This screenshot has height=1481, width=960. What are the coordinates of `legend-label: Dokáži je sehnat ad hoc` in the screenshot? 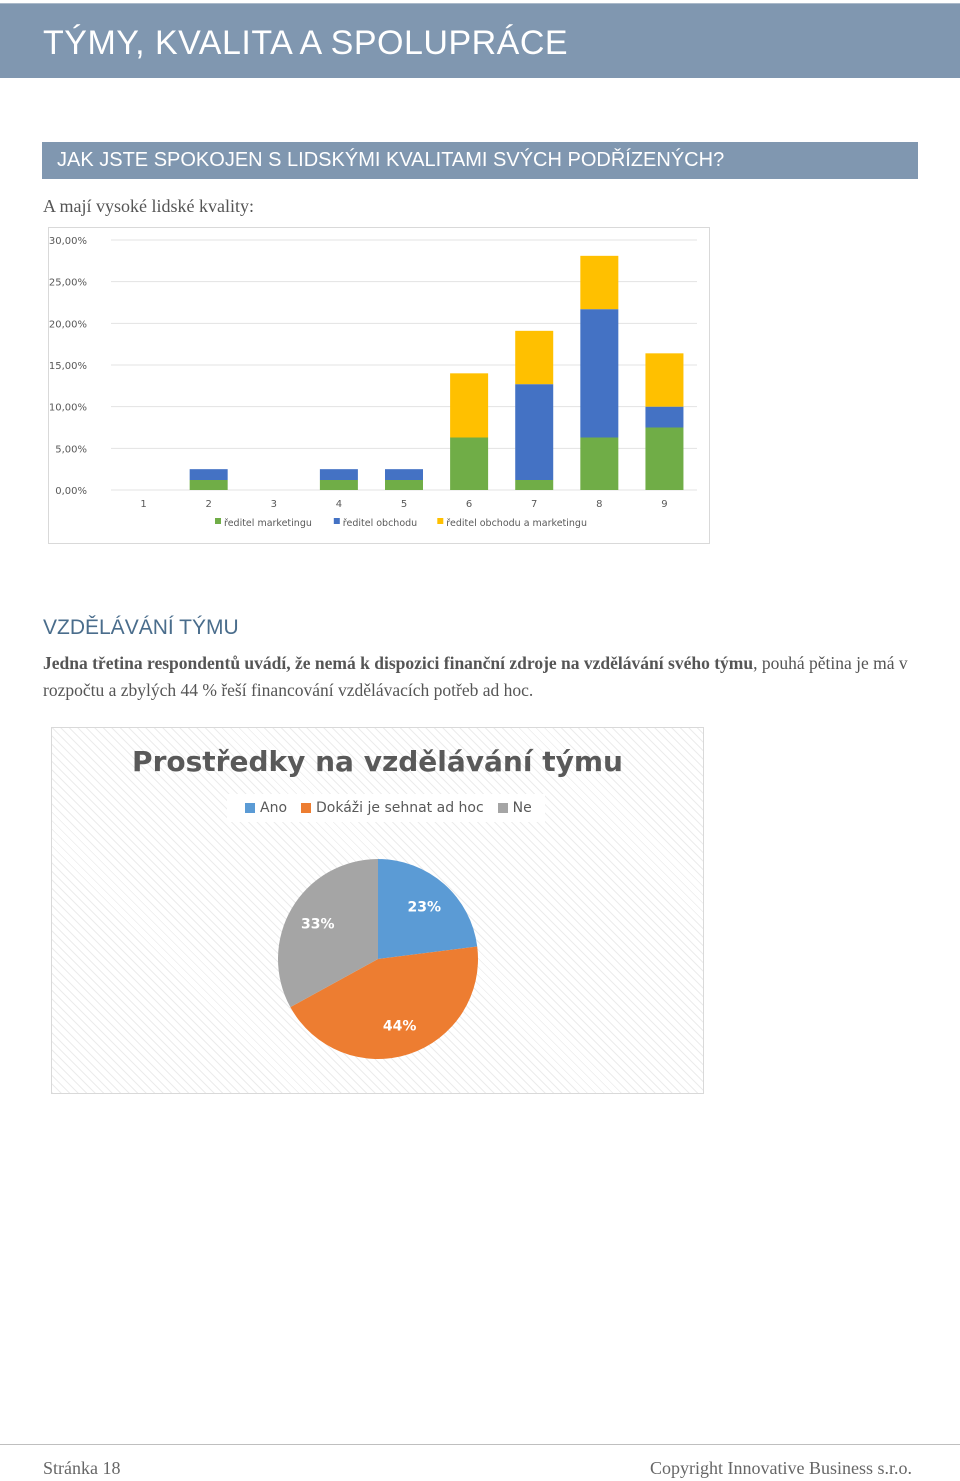 It's located at (400, 808).